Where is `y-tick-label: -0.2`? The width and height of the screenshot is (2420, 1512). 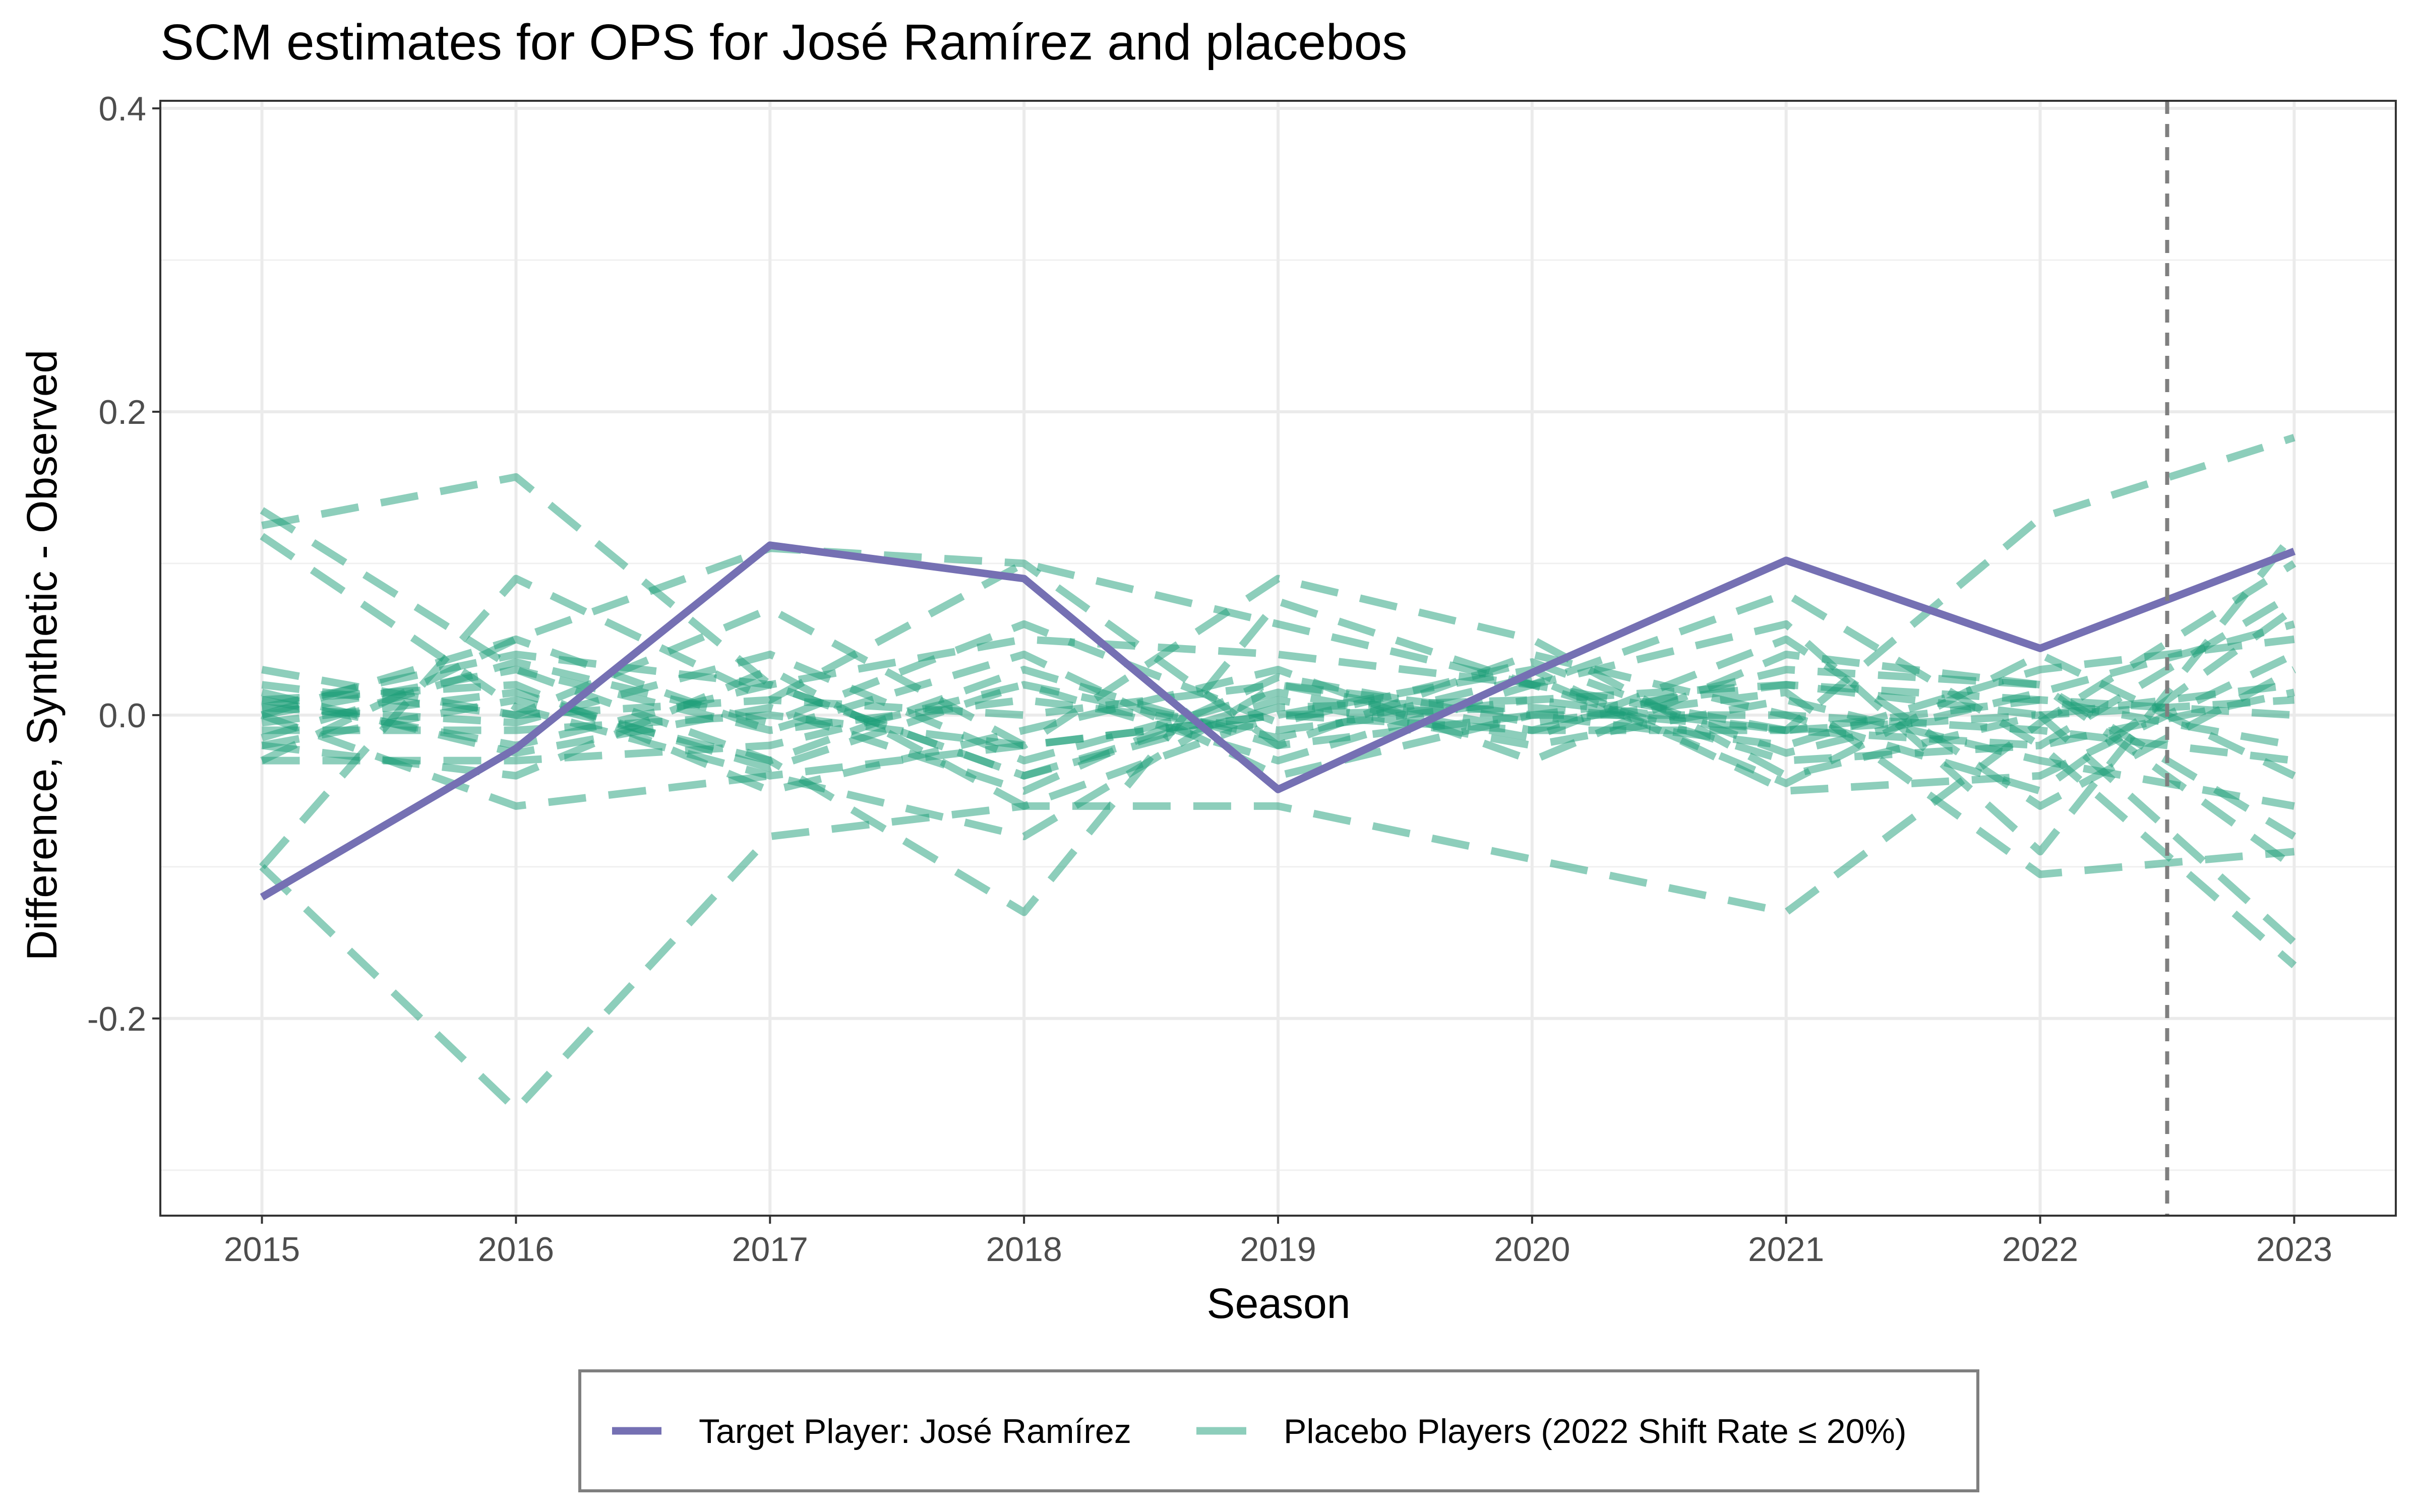 y-tick-label: -0.2 is located at coordinates (116, 1019).